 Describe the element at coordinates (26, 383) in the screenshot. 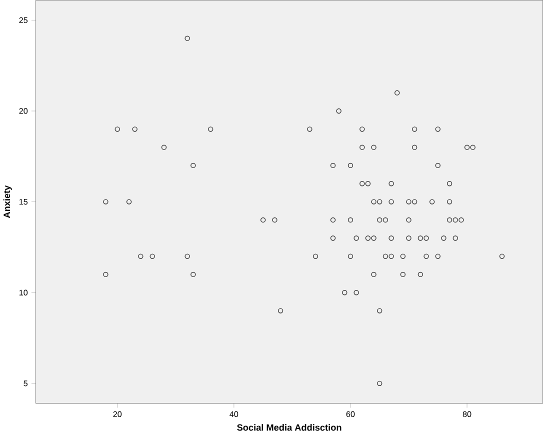

I see `y-tick-label: 5` at that location.